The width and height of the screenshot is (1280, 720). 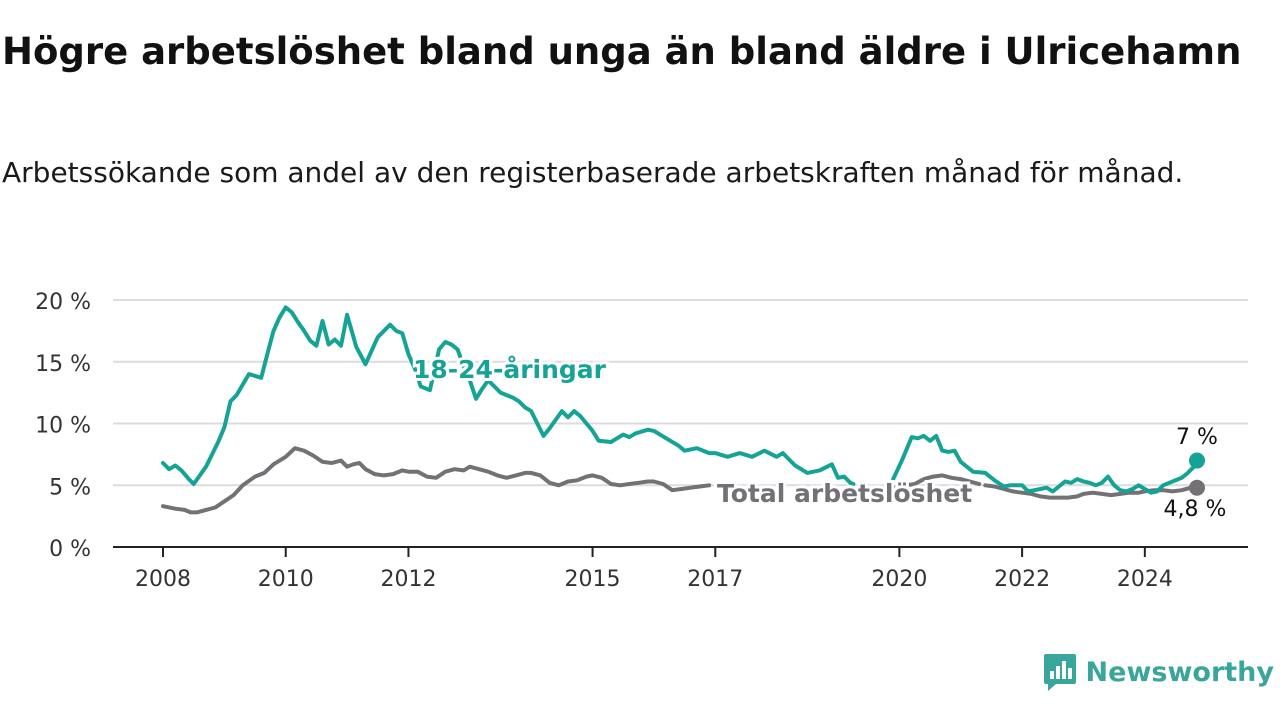 I want to click on x-tick-label: 2024, so click(x=1145, y=579).